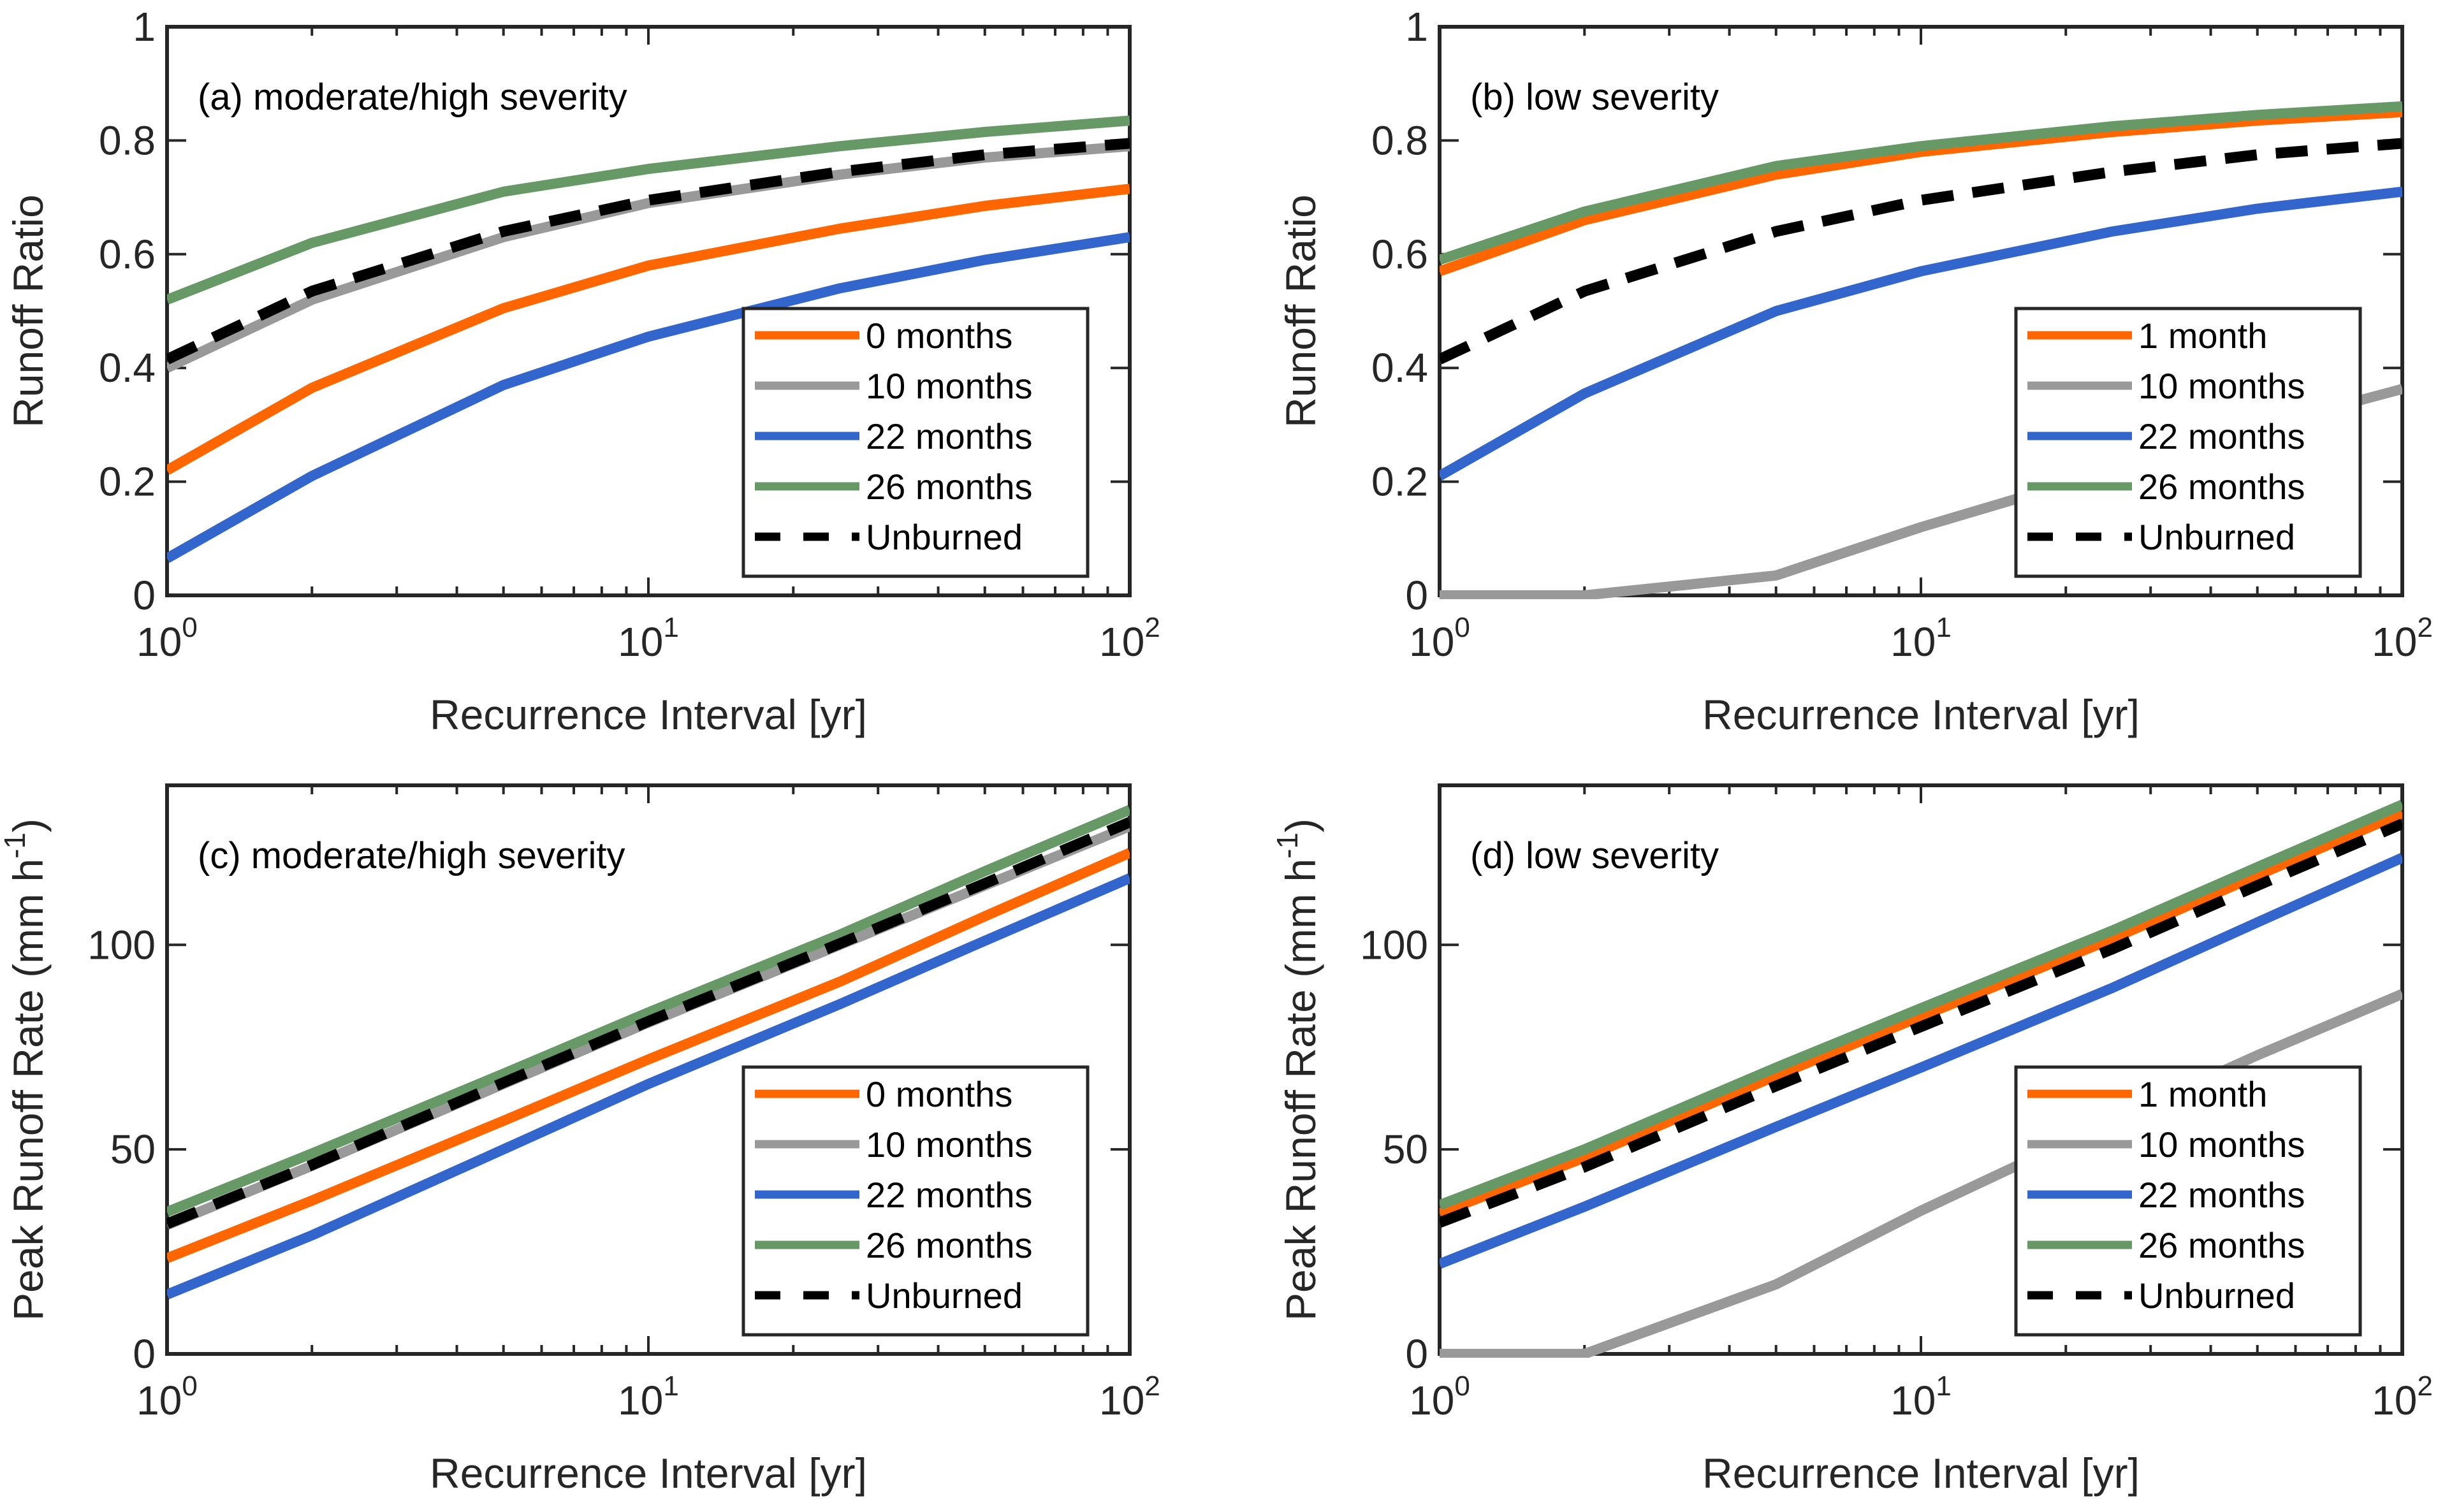  What do you see at coordinates (1594, 855) in the screenshot?
I see `panel-title: (d) low severity` at bounding box center [1594, 855].